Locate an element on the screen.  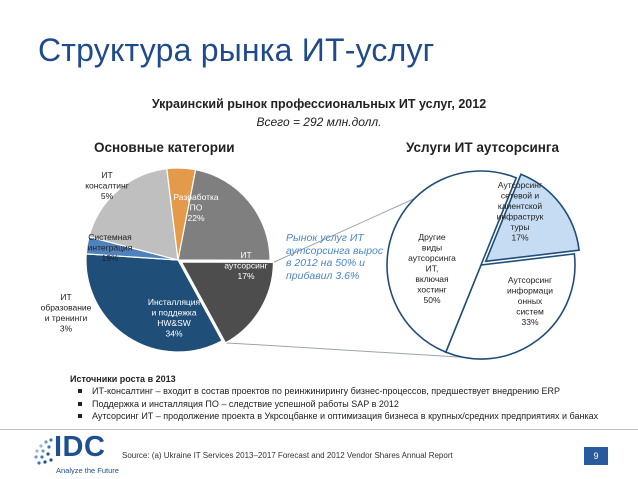
page-title: Структура рынка ИТ-услуг is located at coordinates (236, 50).